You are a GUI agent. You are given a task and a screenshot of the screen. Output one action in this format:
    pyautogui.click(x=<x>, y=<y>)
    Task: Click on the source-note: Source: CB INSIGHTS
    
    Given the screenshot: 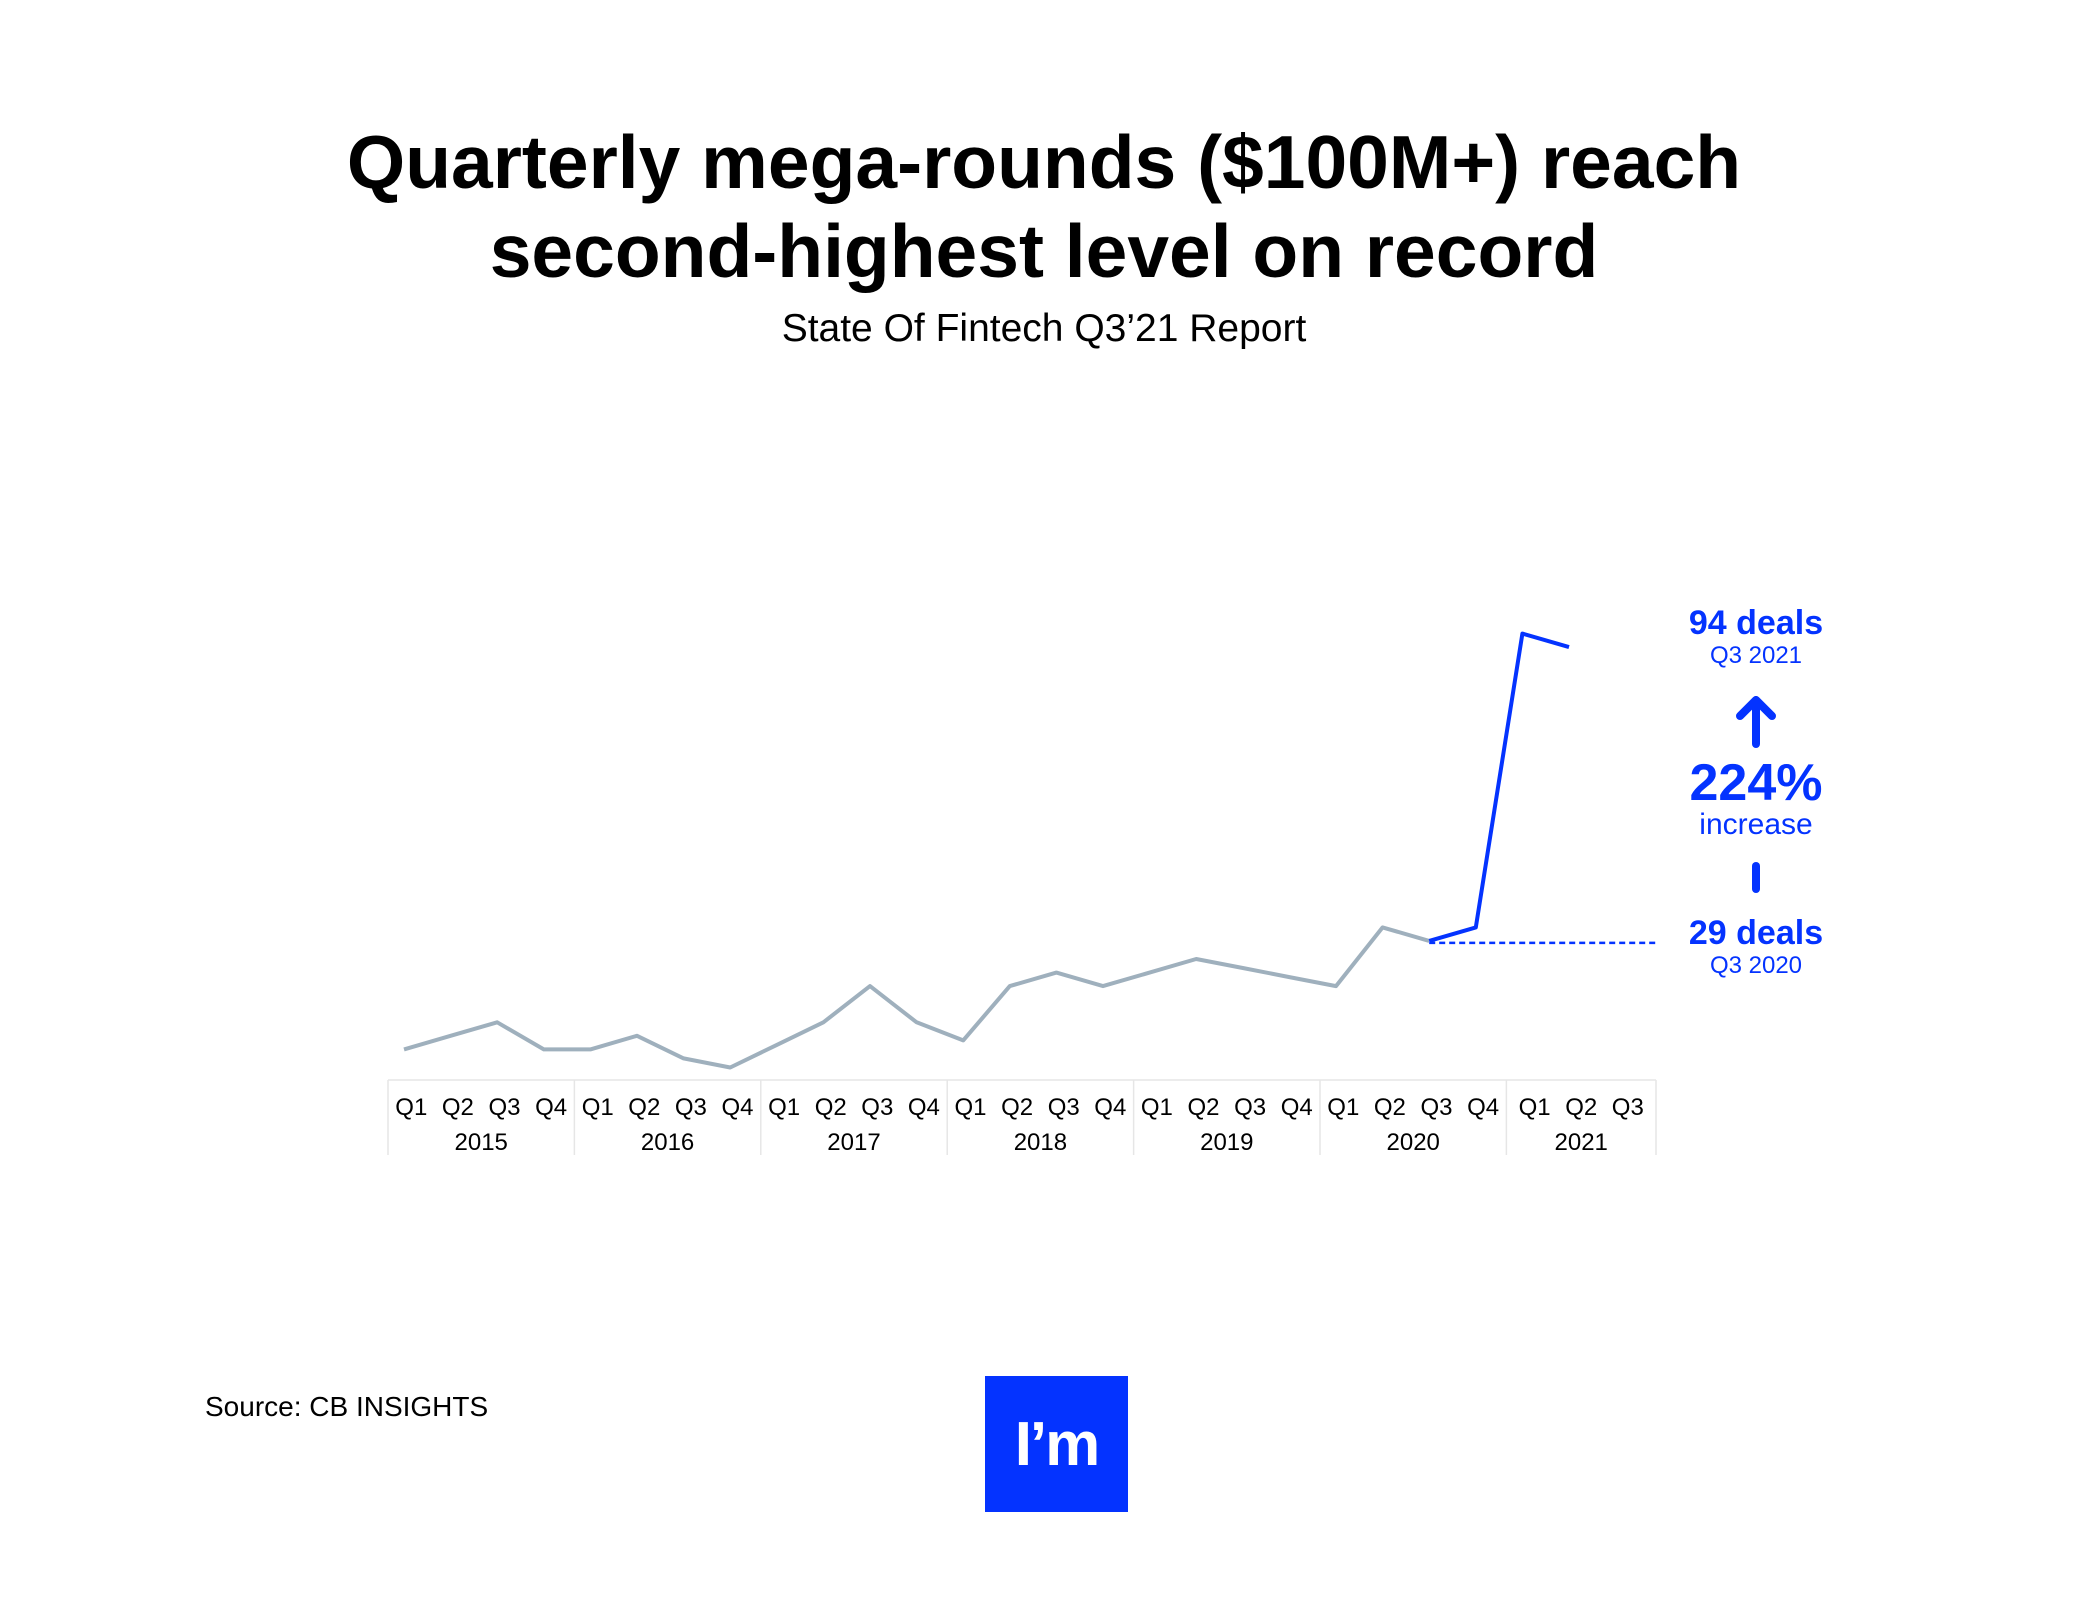 What is the action you would take?
    pyautogui.click(x=347, y=1406)
    